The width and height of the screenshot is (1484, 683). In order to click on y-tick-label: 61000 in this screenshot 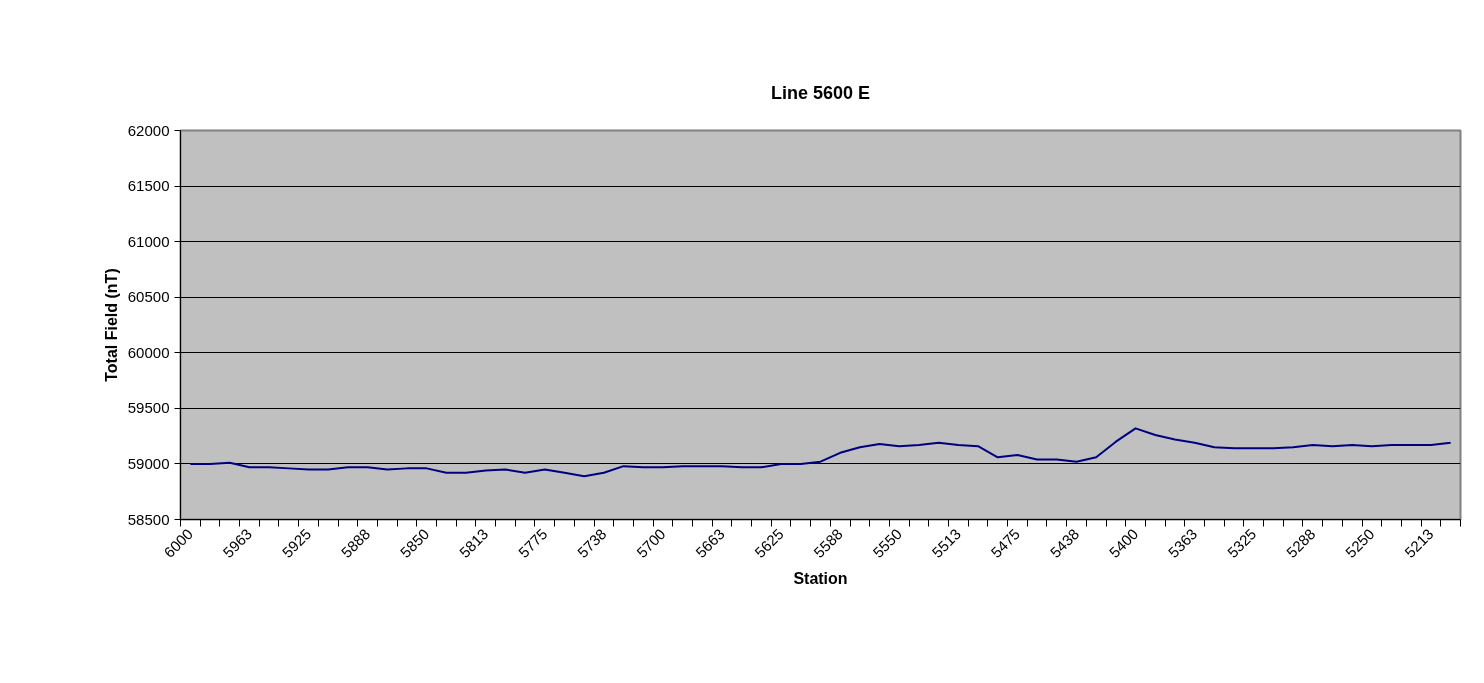, I will do `click(148, 241)`.